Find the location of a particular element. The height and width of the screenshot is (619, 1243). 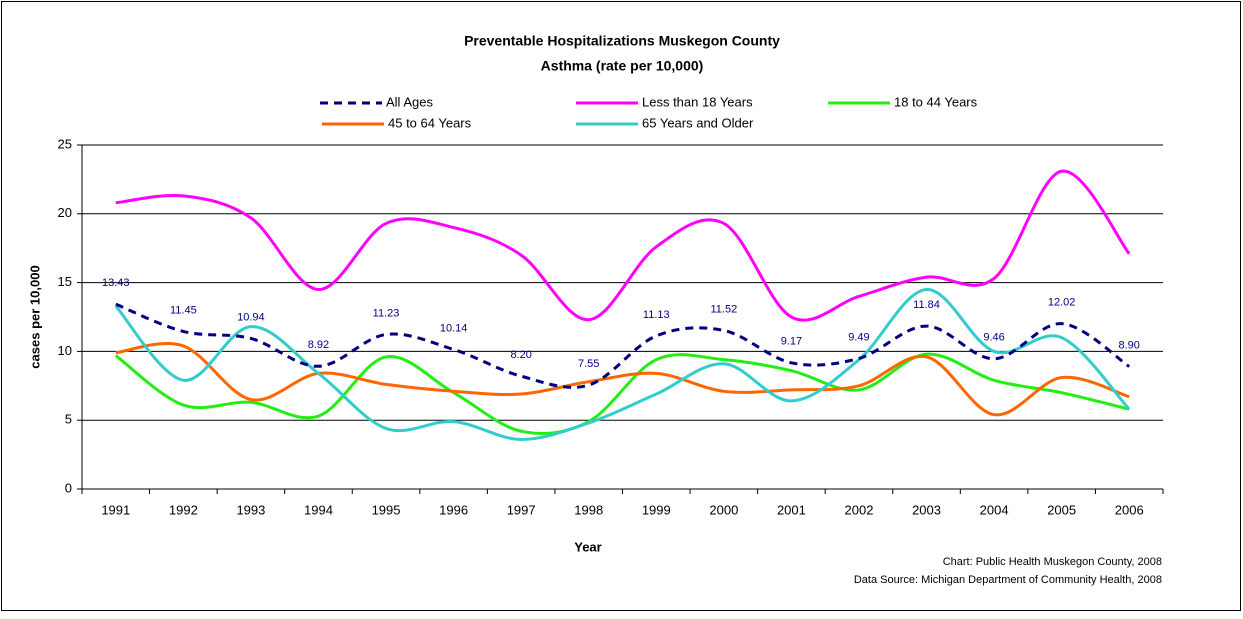

data-label: 12.02 is located at coordinates (1062, 303).